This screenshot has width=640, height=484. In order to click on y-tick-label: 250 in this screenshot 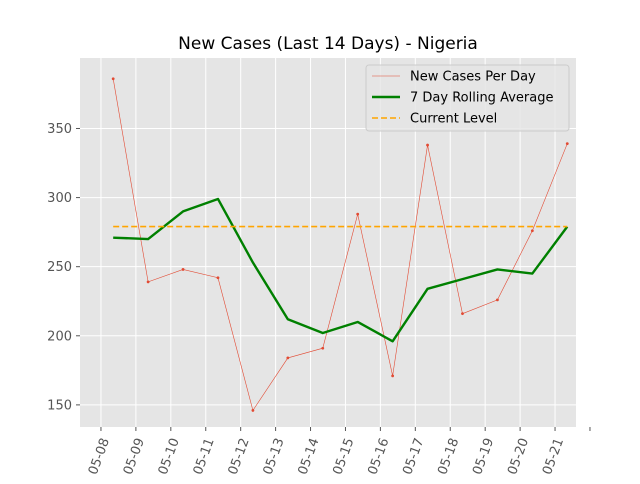, I will do `click(59, 267)`.